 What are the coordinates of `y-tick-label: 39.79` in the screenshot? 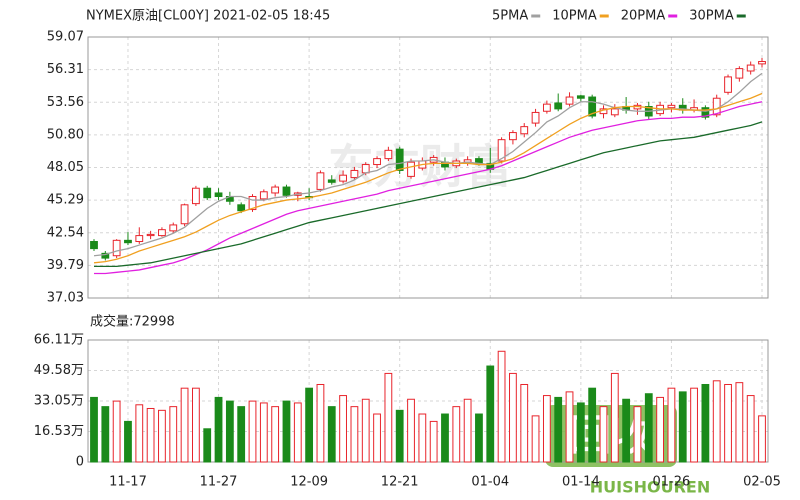 It's located at (65, 265).